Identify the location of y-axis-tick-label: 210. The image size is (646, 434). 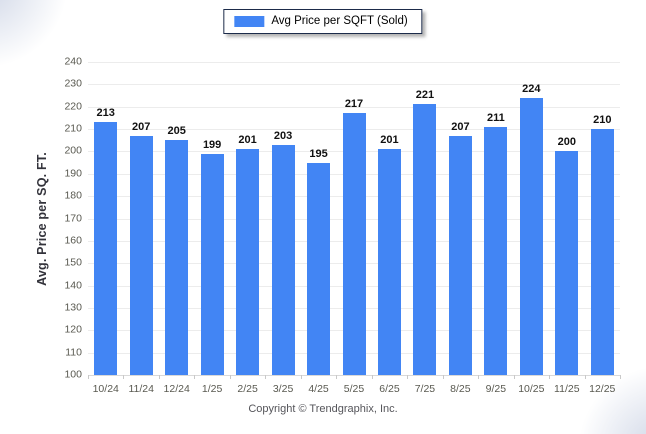
(73, 128).